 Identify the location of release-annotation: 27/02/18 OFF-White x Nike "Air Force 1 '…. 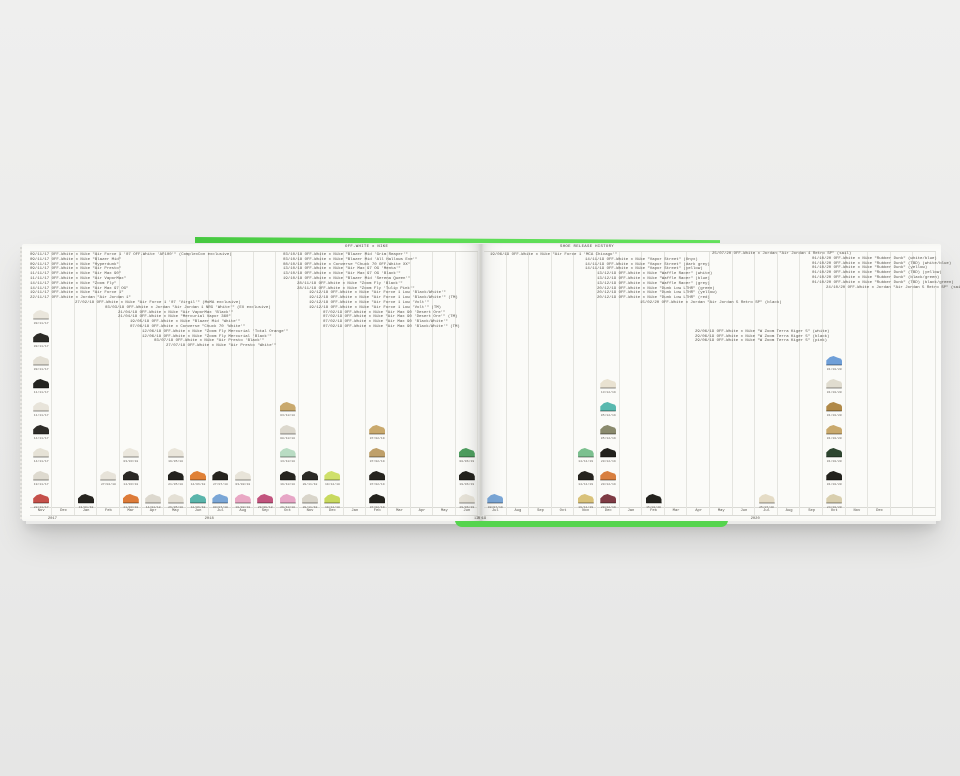
(158, 303).